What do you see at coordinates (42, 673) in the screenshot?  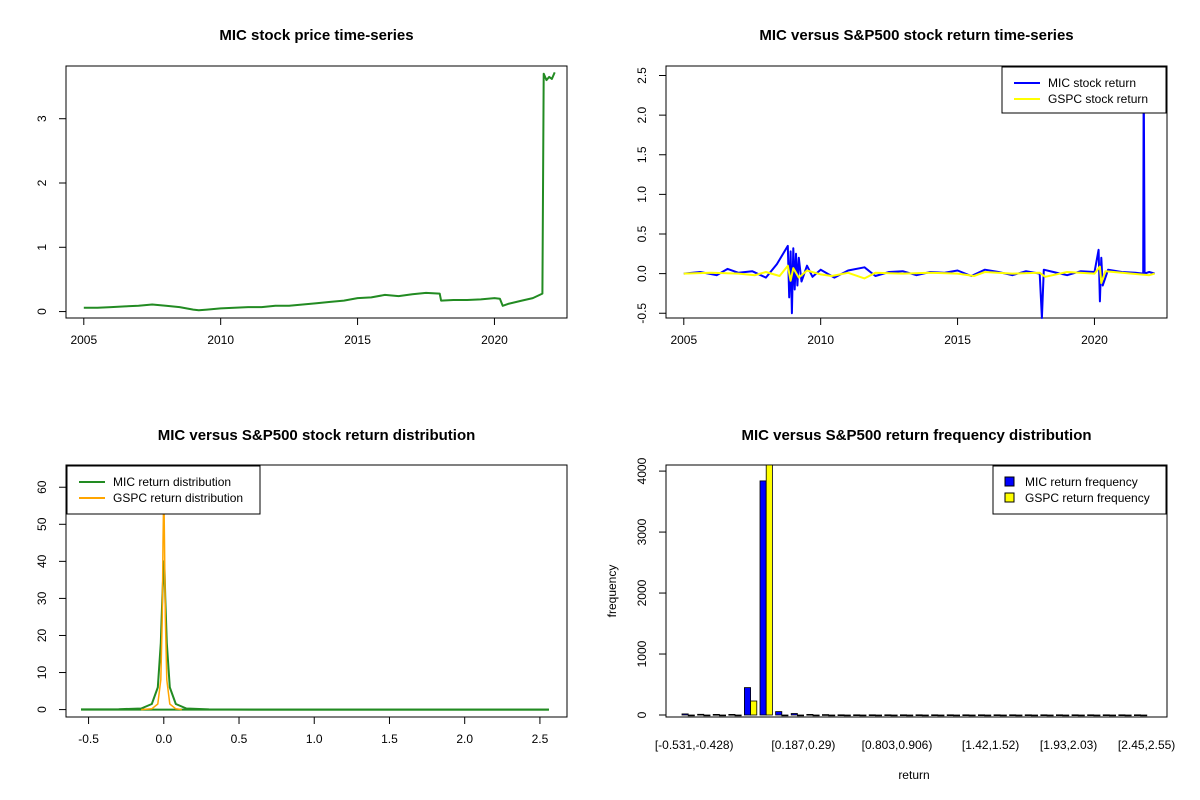 I see `y-tick-label: 10` at bounding box center [42, 673].